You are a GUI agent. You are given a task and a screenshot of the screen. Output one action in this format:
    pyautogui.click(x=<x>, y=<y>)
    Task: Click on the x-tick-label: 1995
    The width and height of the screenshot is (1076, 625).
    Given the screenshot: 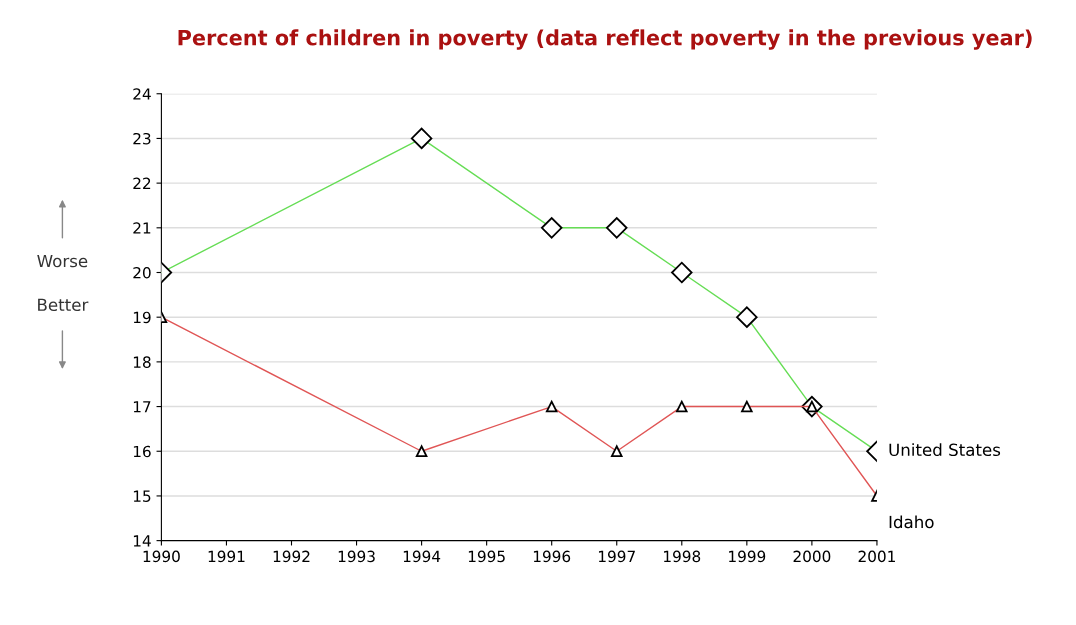 What is the action you would take?
    pyautogui.click(x=486, y=556)
    